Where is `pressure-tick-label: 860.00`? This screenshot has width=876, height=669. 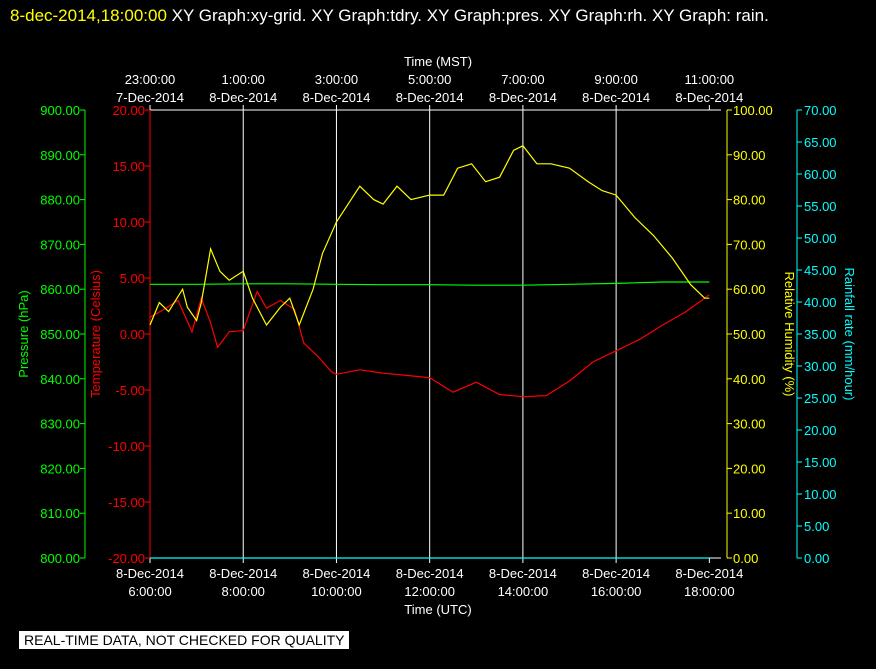
pressure-tick-label: 860.00 is located at coordinates (60, 289).